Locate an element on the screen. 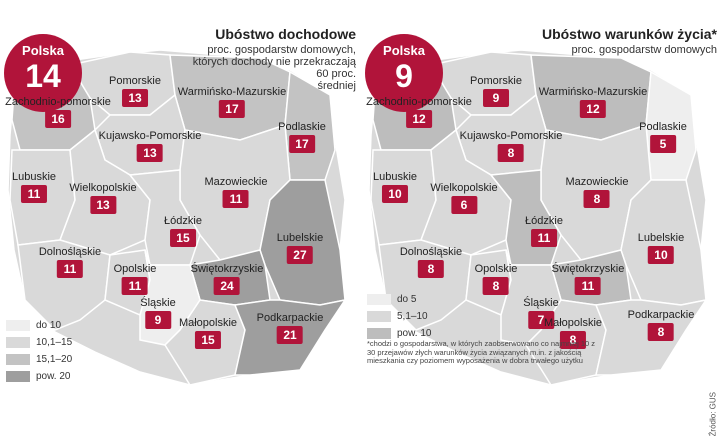 The width and height of the screenshot is (721, 436). legend-left: do 10 10,1–15 15,1–20 pow. 20 is located at coordinates (39, 352).